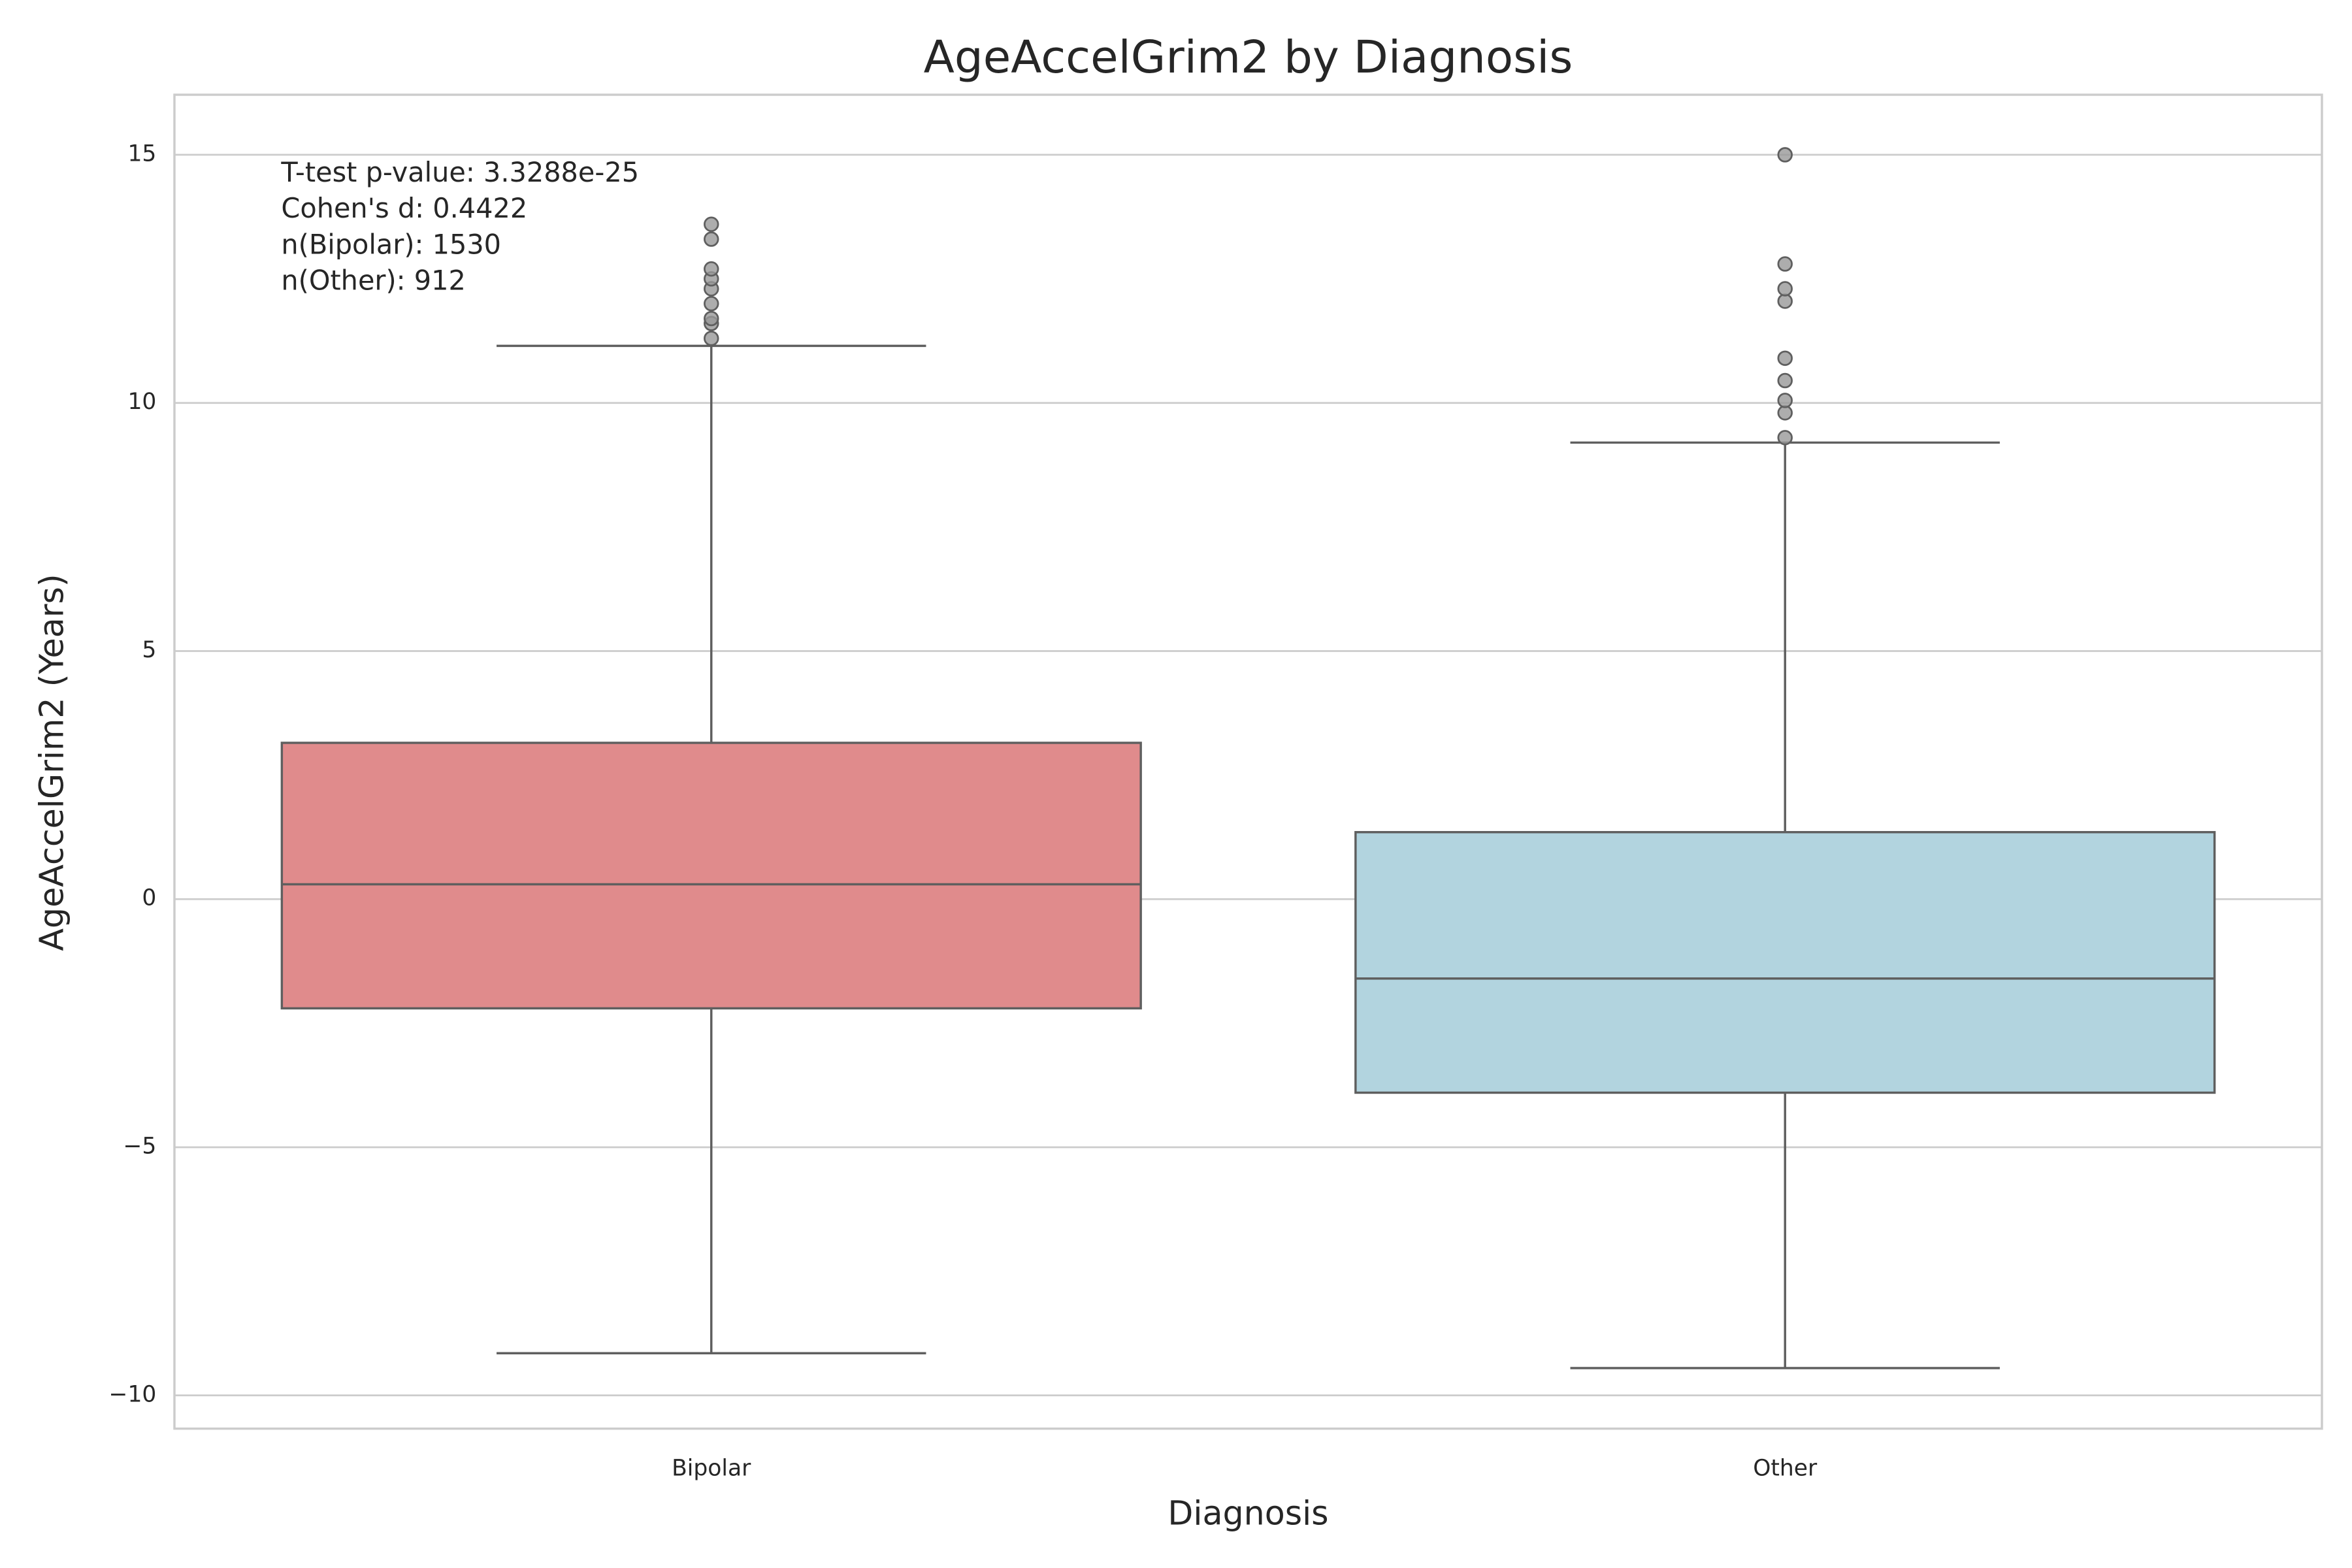  Describe the element at coordinates (1785, 1468) in the screenshot. I see `x-tick-label: Other` at that location.